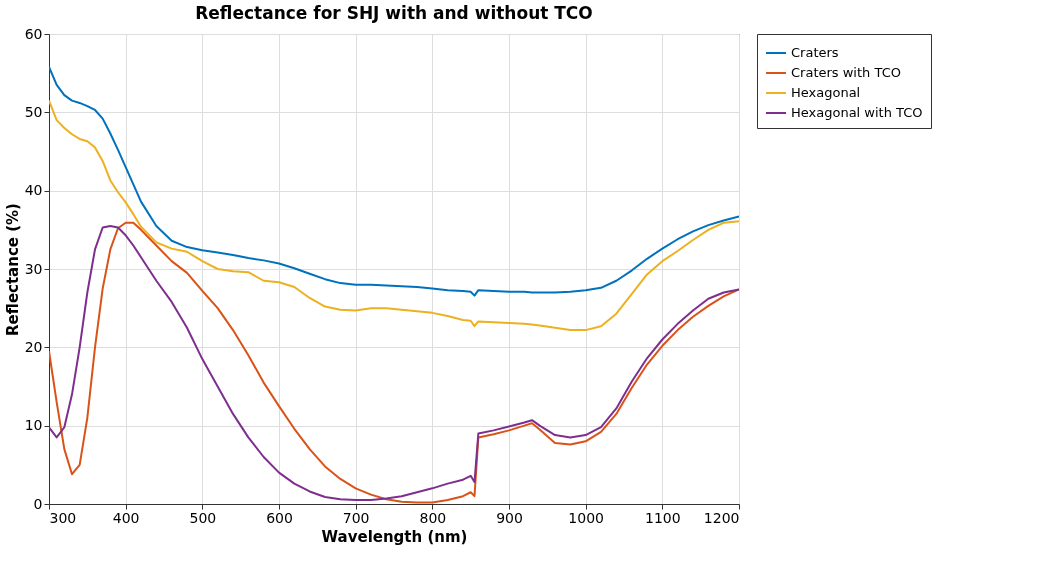 Image resolution: width=1043 pixels, height=586 pixels. What do you see at coordinates (33, 346) in the screenshot?
I see `y-tick-label: 20` at bounding box center [33, 346].